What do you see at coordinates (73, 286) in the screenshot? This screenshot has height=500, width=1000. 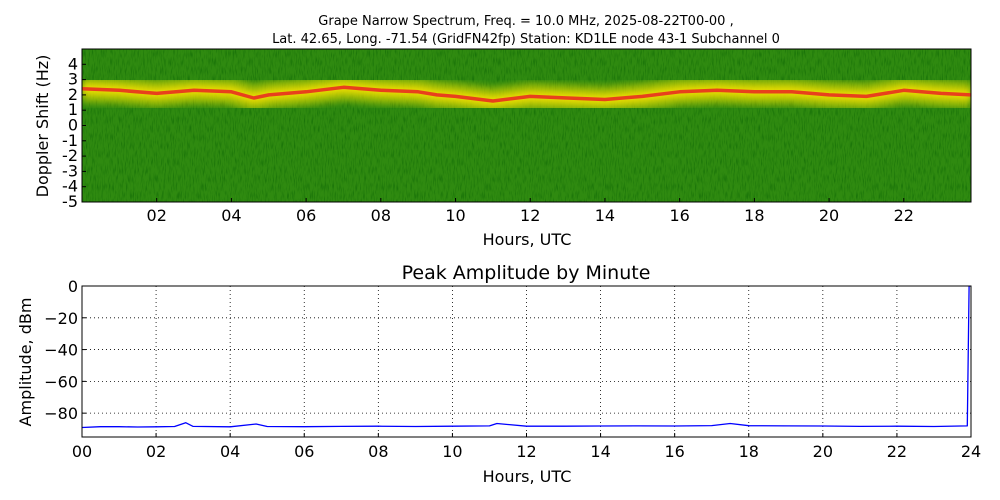 I see `amplitude-y-tick-label: 0` at bounding box center [73, 286].